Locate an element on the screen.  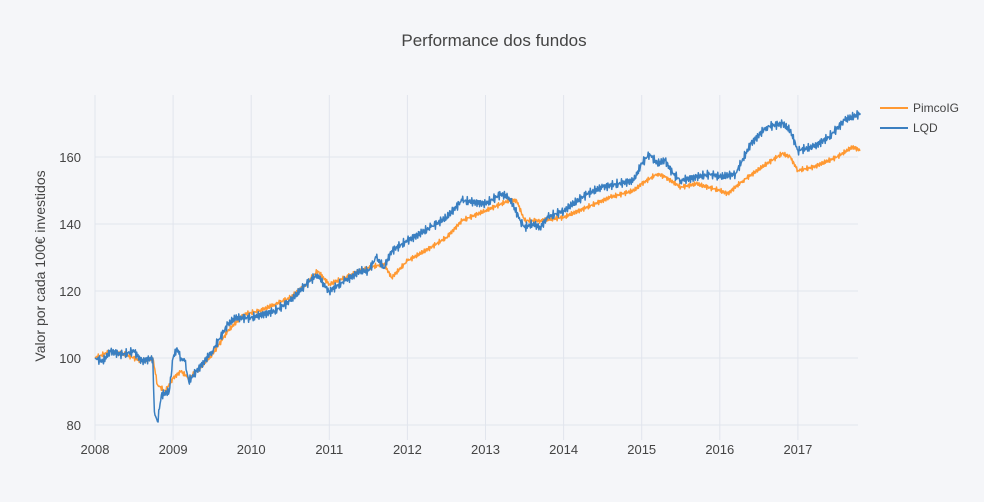
x-tick-label: 2016 is located at coordinates (719, 449).